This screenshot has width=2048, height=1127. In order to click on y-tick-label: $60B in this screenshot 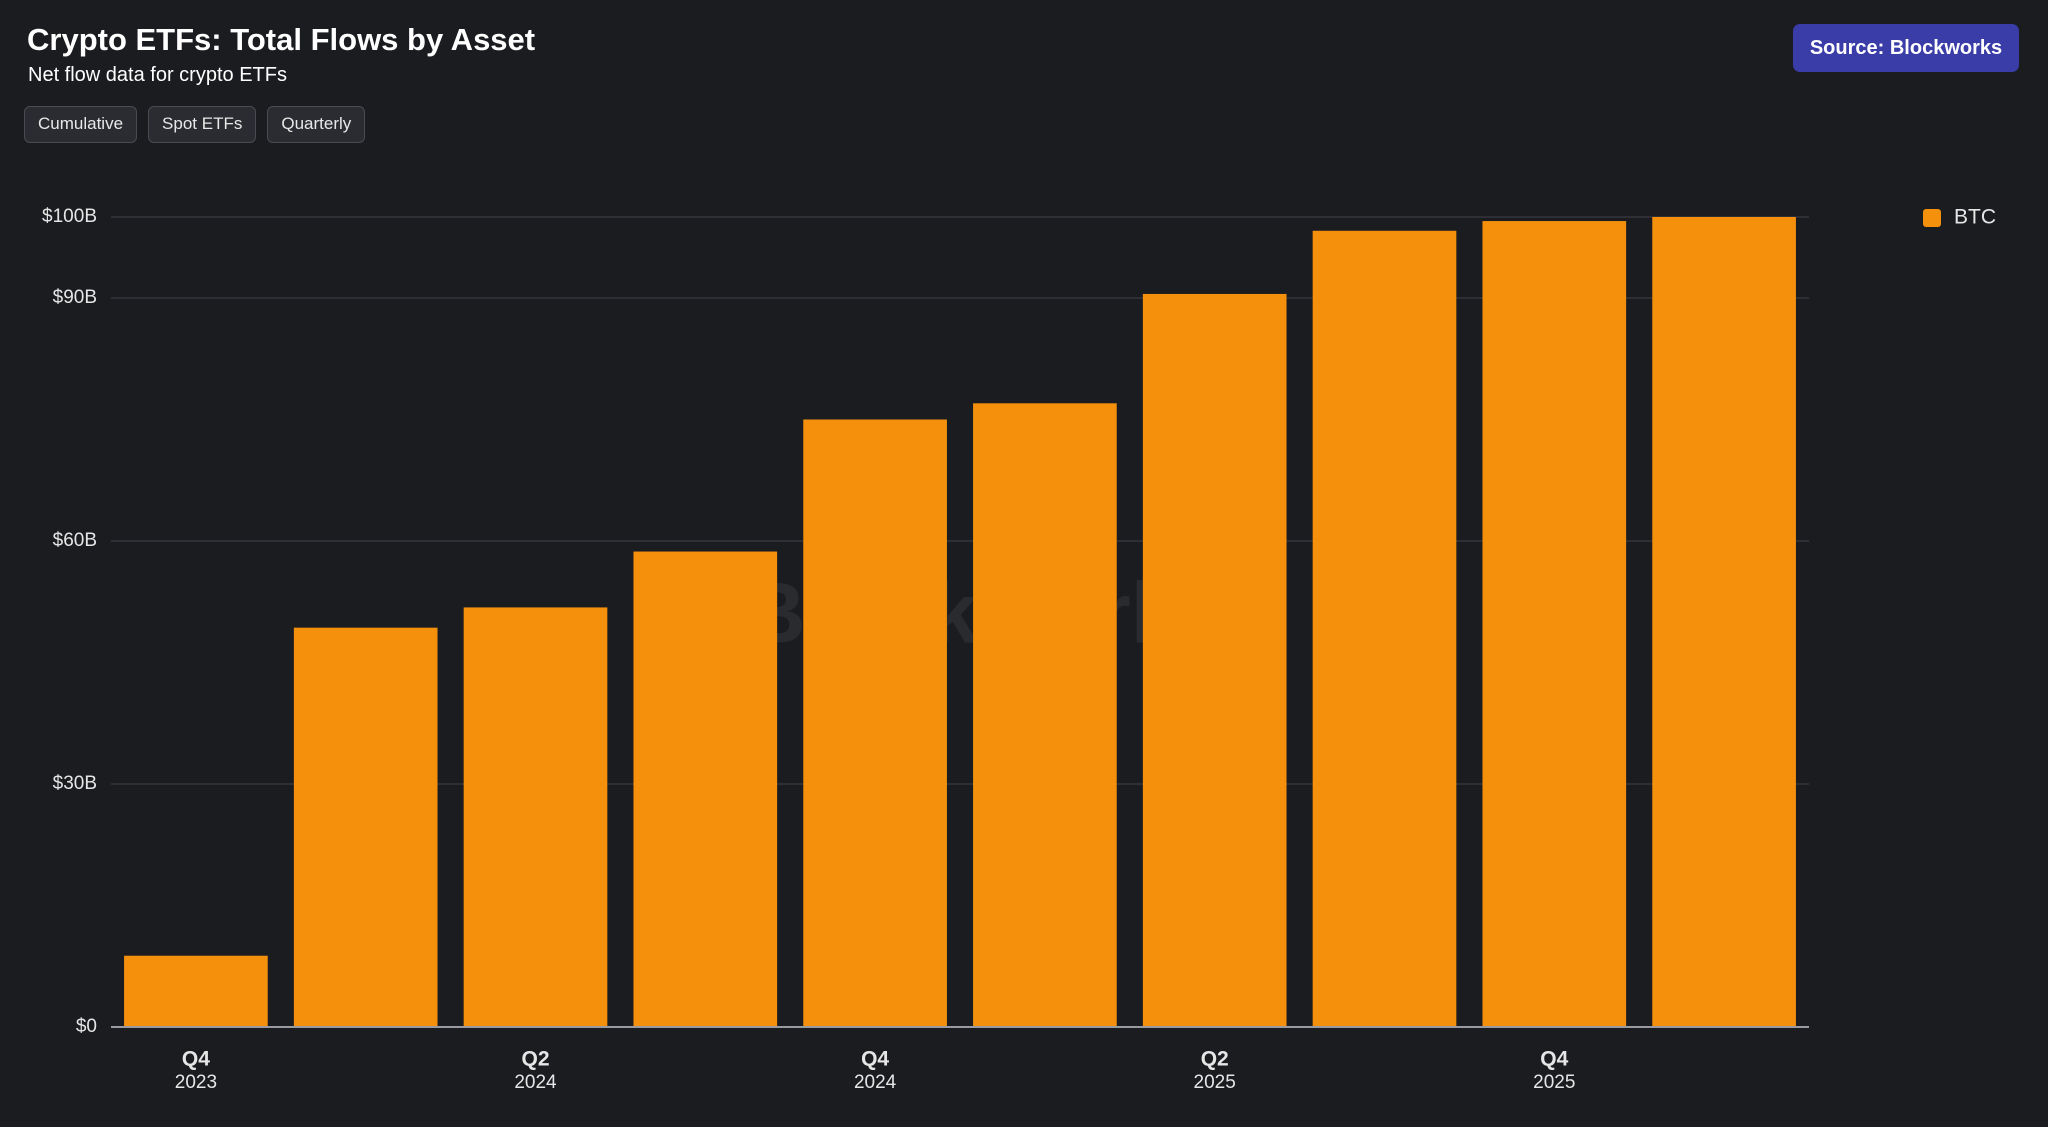, I will do `click(75, 540)`.